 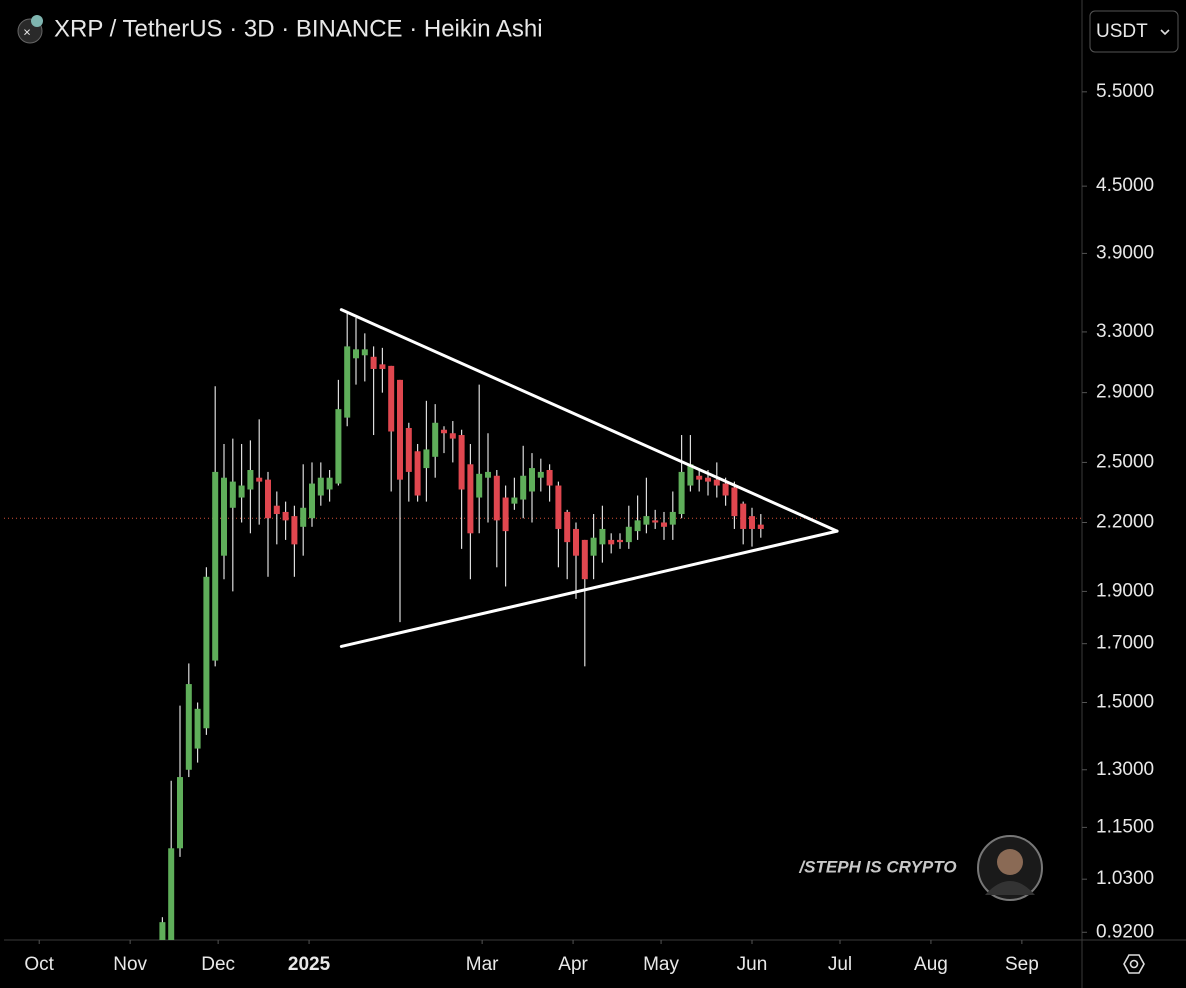 I want to click on y-tick-label: 2.5000, so click(x=1125, y=461).